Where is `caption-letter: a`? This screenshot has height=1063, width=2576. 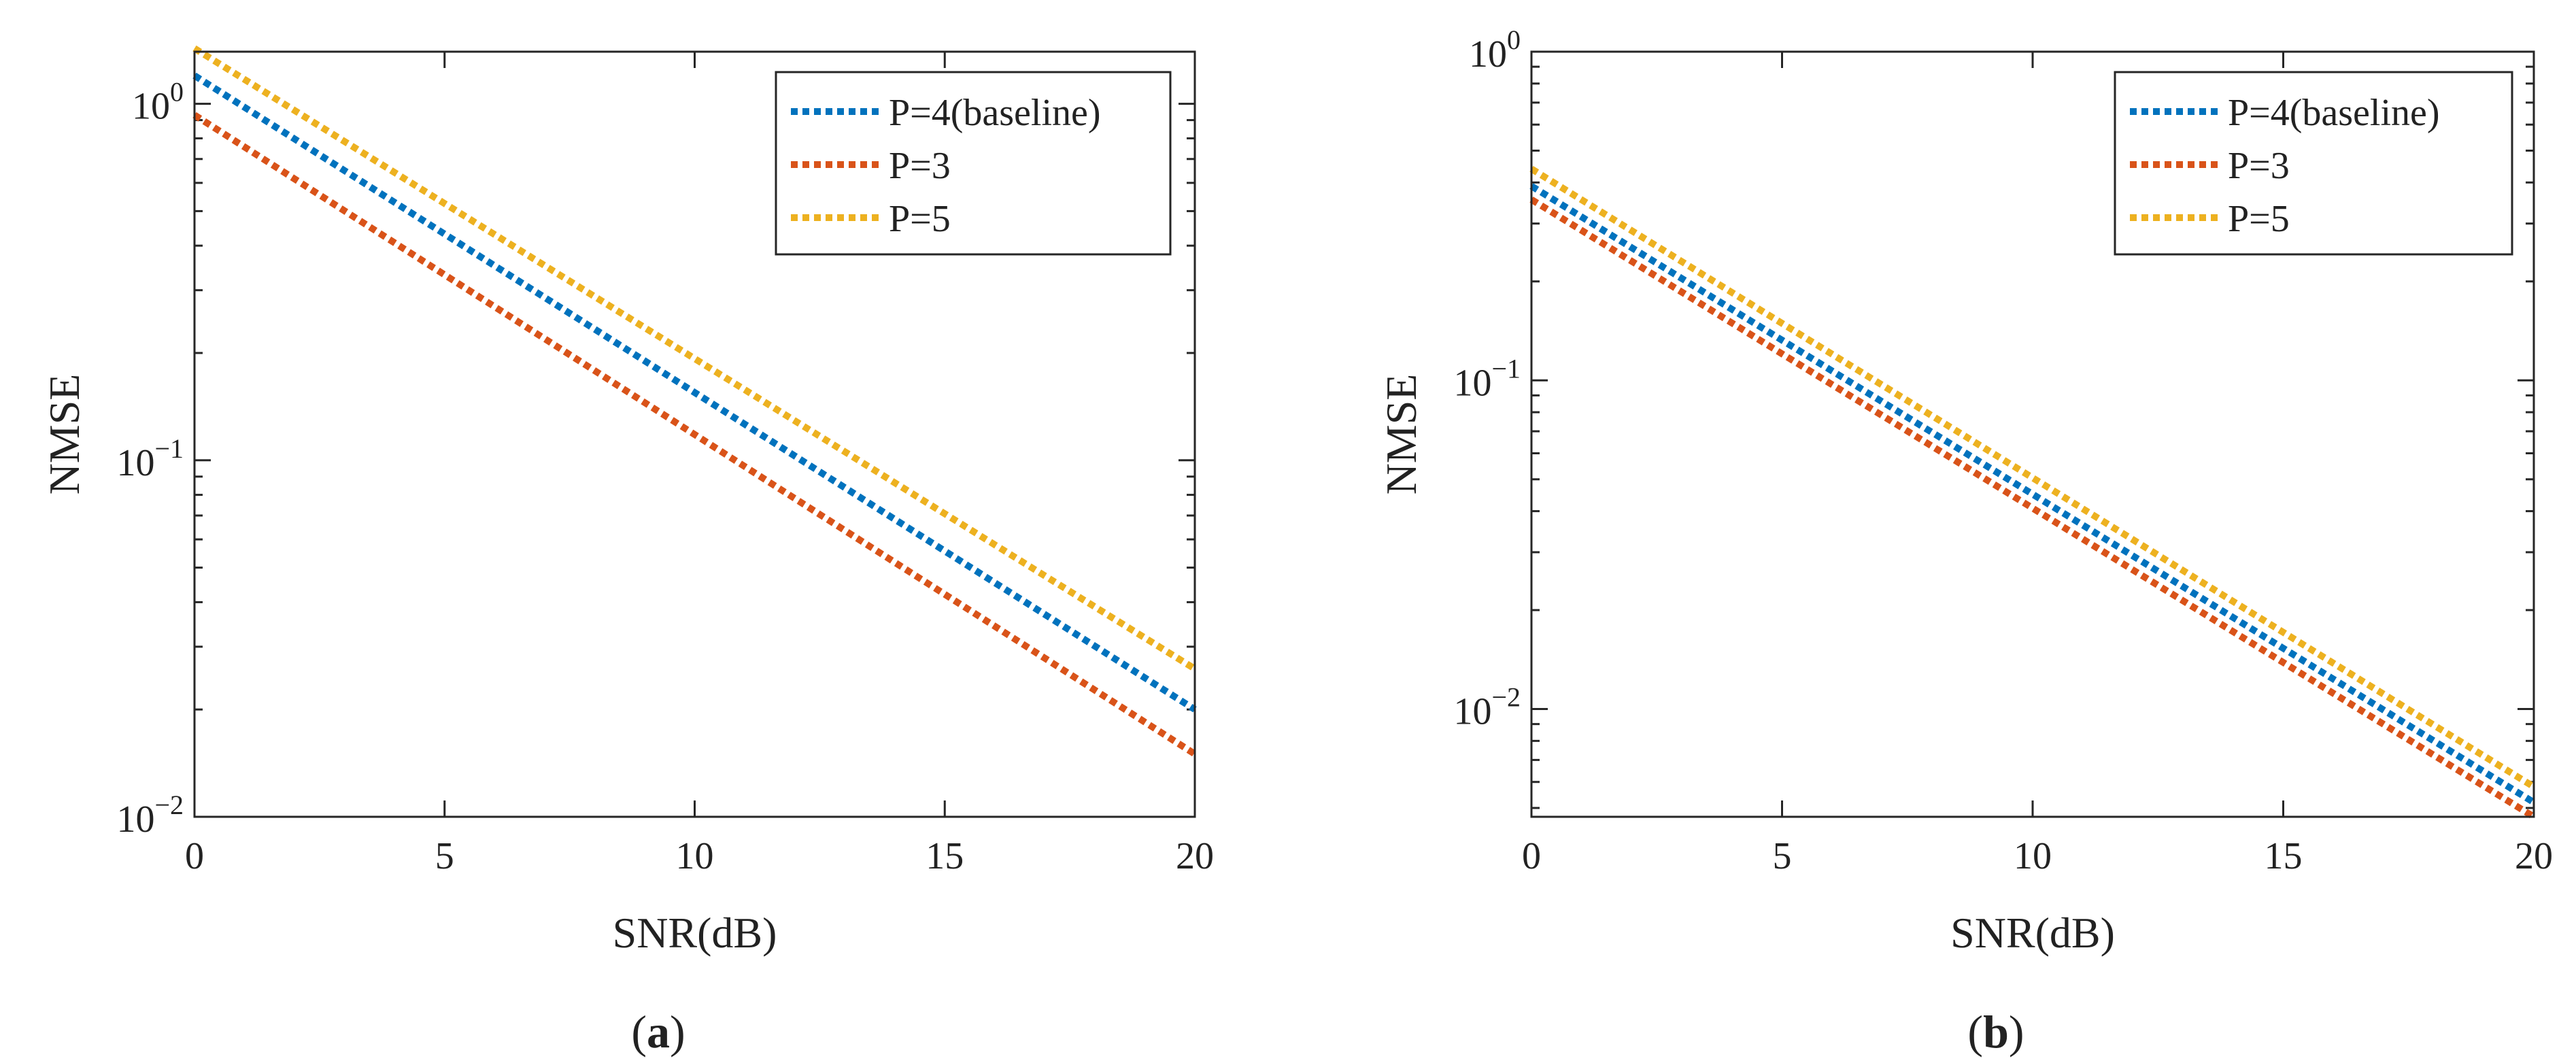
caption-letter: a is located at coordinates (658, 1032).